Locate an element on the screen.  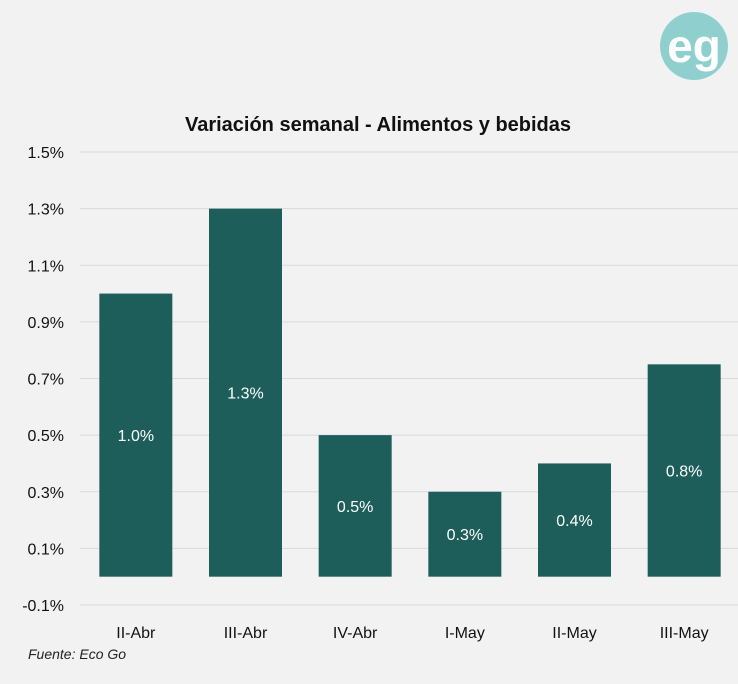
source-note: Fuente: Eco Go is located at coordinates (77, 654).